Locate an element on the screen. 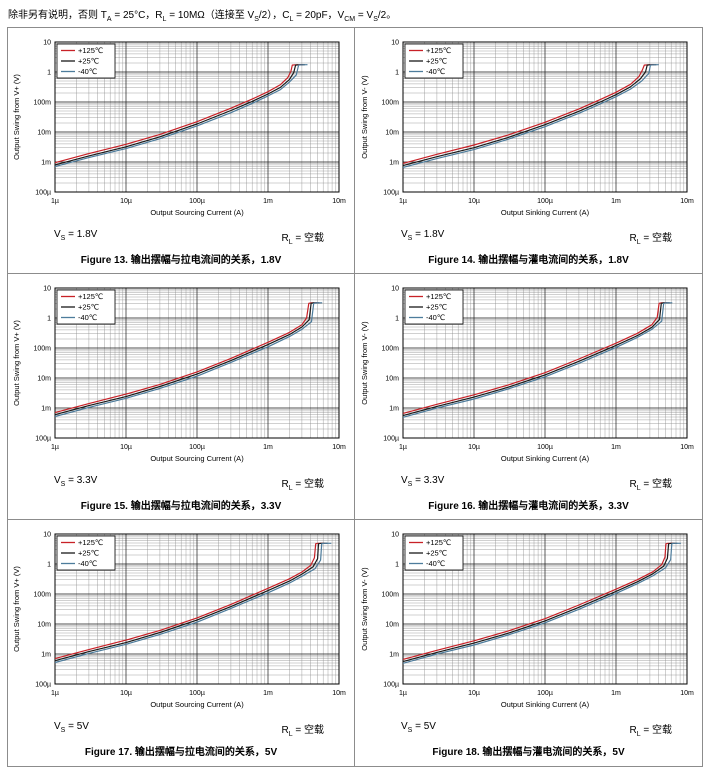 The width and height of the screenshot is (710, 781). figure-caption: Figure 18. 输出摆幅与灌电流间的关系，5V is located at coordinates (528, 752).